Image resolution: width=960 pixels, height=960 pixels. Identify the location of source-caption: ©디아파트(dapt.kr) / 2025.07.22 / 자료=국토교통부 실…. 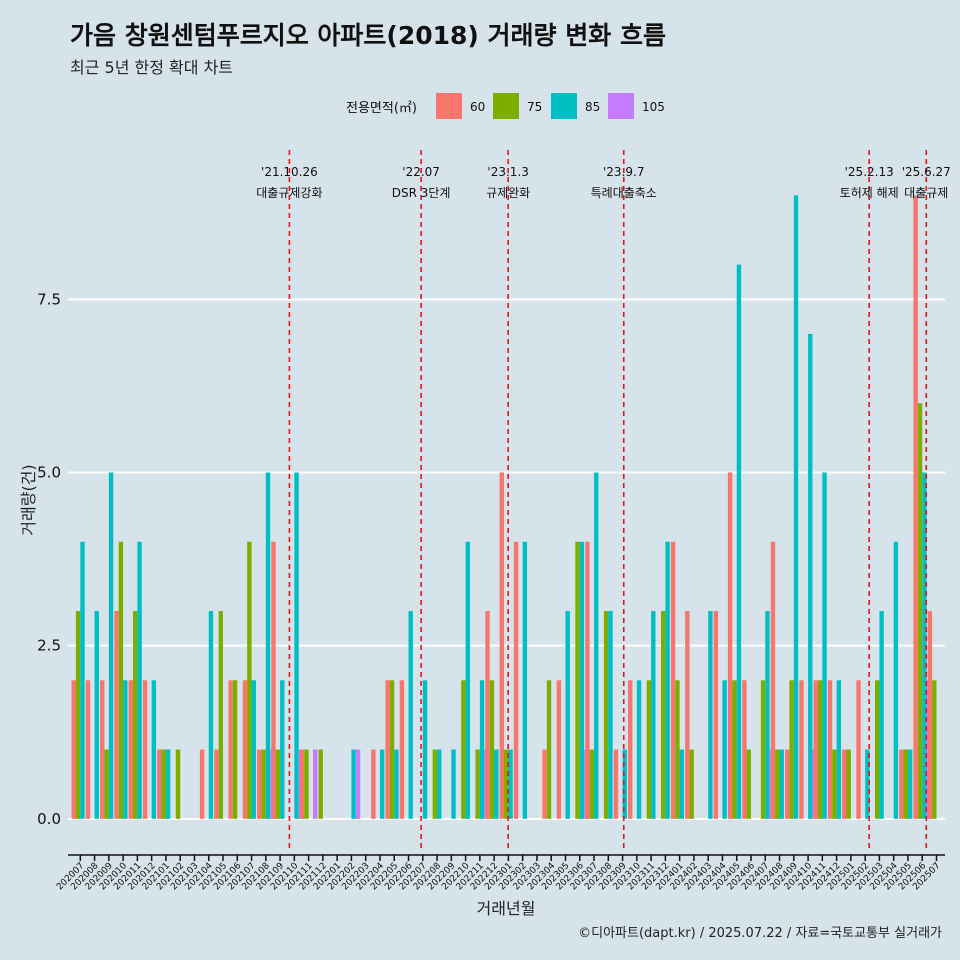
(760, 933).